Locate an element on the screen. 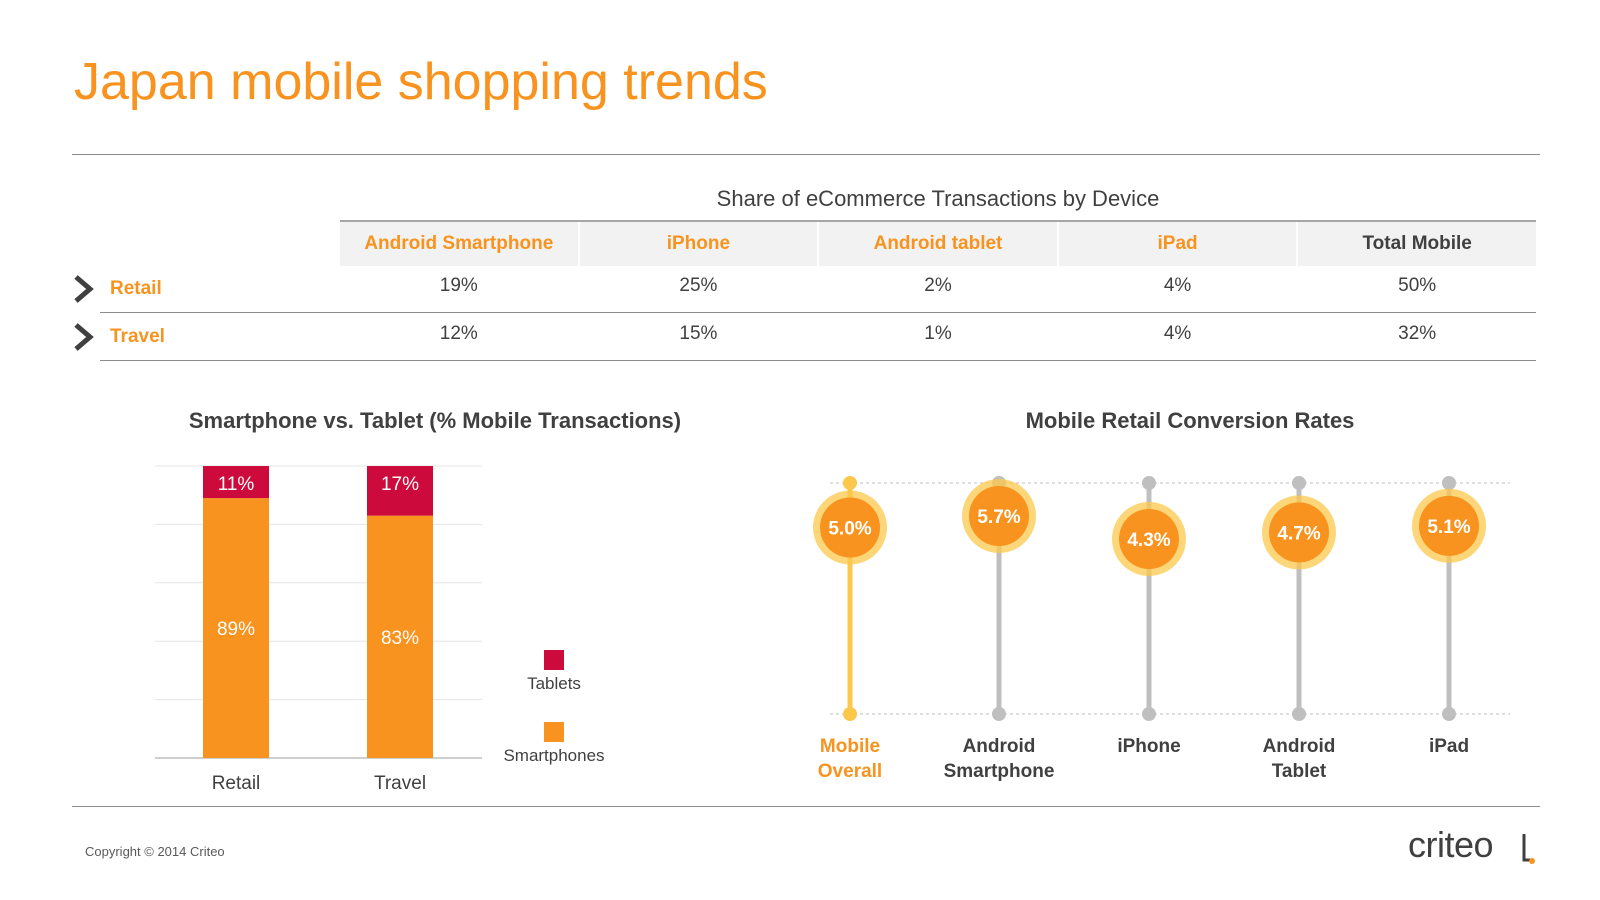 This screenshot has height=900, width=1600. stacked-bar-chart: 89% 11% Retail 83% 17% Travel is located at coordinates (318, 629).